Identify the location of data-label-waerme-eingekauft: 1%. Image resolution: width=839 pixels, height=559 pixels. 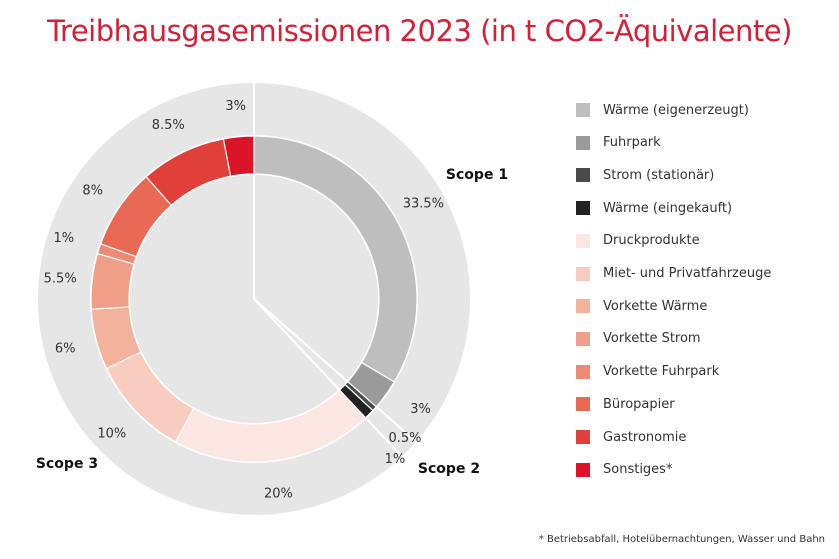
(395, 459).